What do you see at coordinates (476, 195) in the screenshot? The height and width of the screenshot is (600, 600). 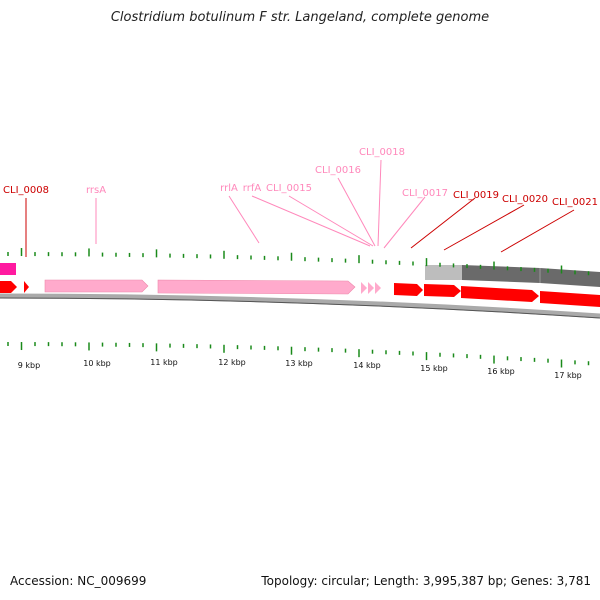 I see `label-cli-0019: CLI_0019` at bounding box center [476, 195].